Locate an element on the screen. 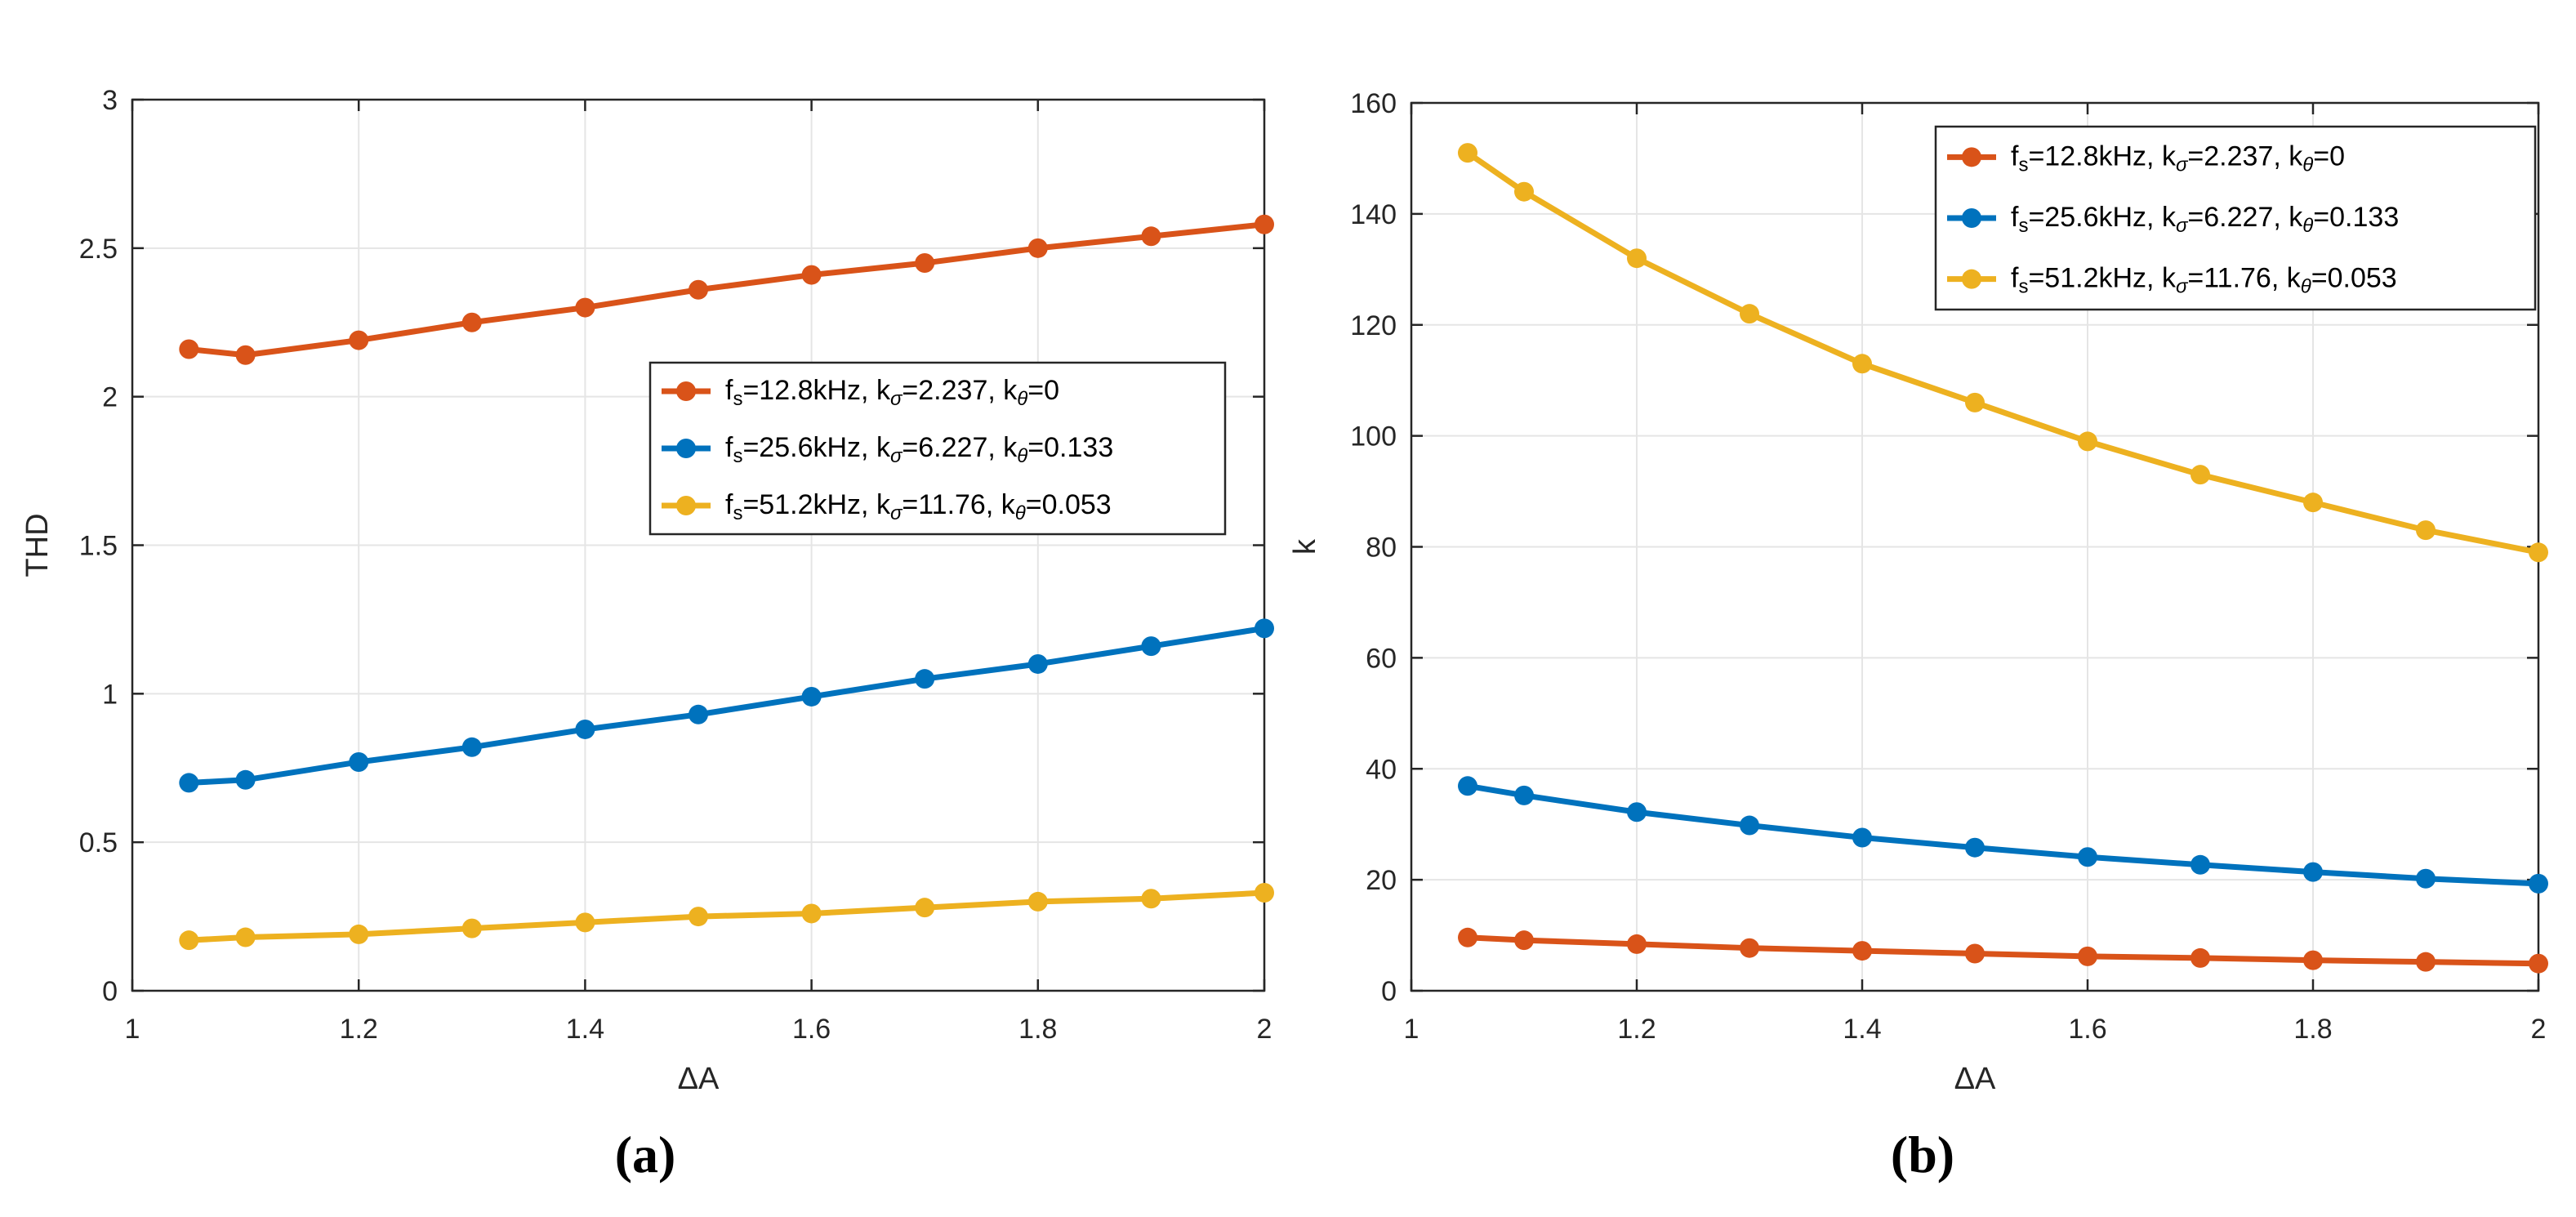  legend-entry-1: fs=12.8kHz, kσ=2.237, kθ=0 is located at coordinates (2178, 158).